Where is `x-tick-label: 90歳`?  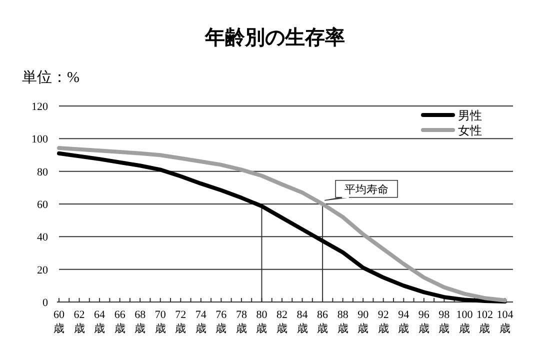
x-tick-label: 90歳 is located at coordinates (364, 322).